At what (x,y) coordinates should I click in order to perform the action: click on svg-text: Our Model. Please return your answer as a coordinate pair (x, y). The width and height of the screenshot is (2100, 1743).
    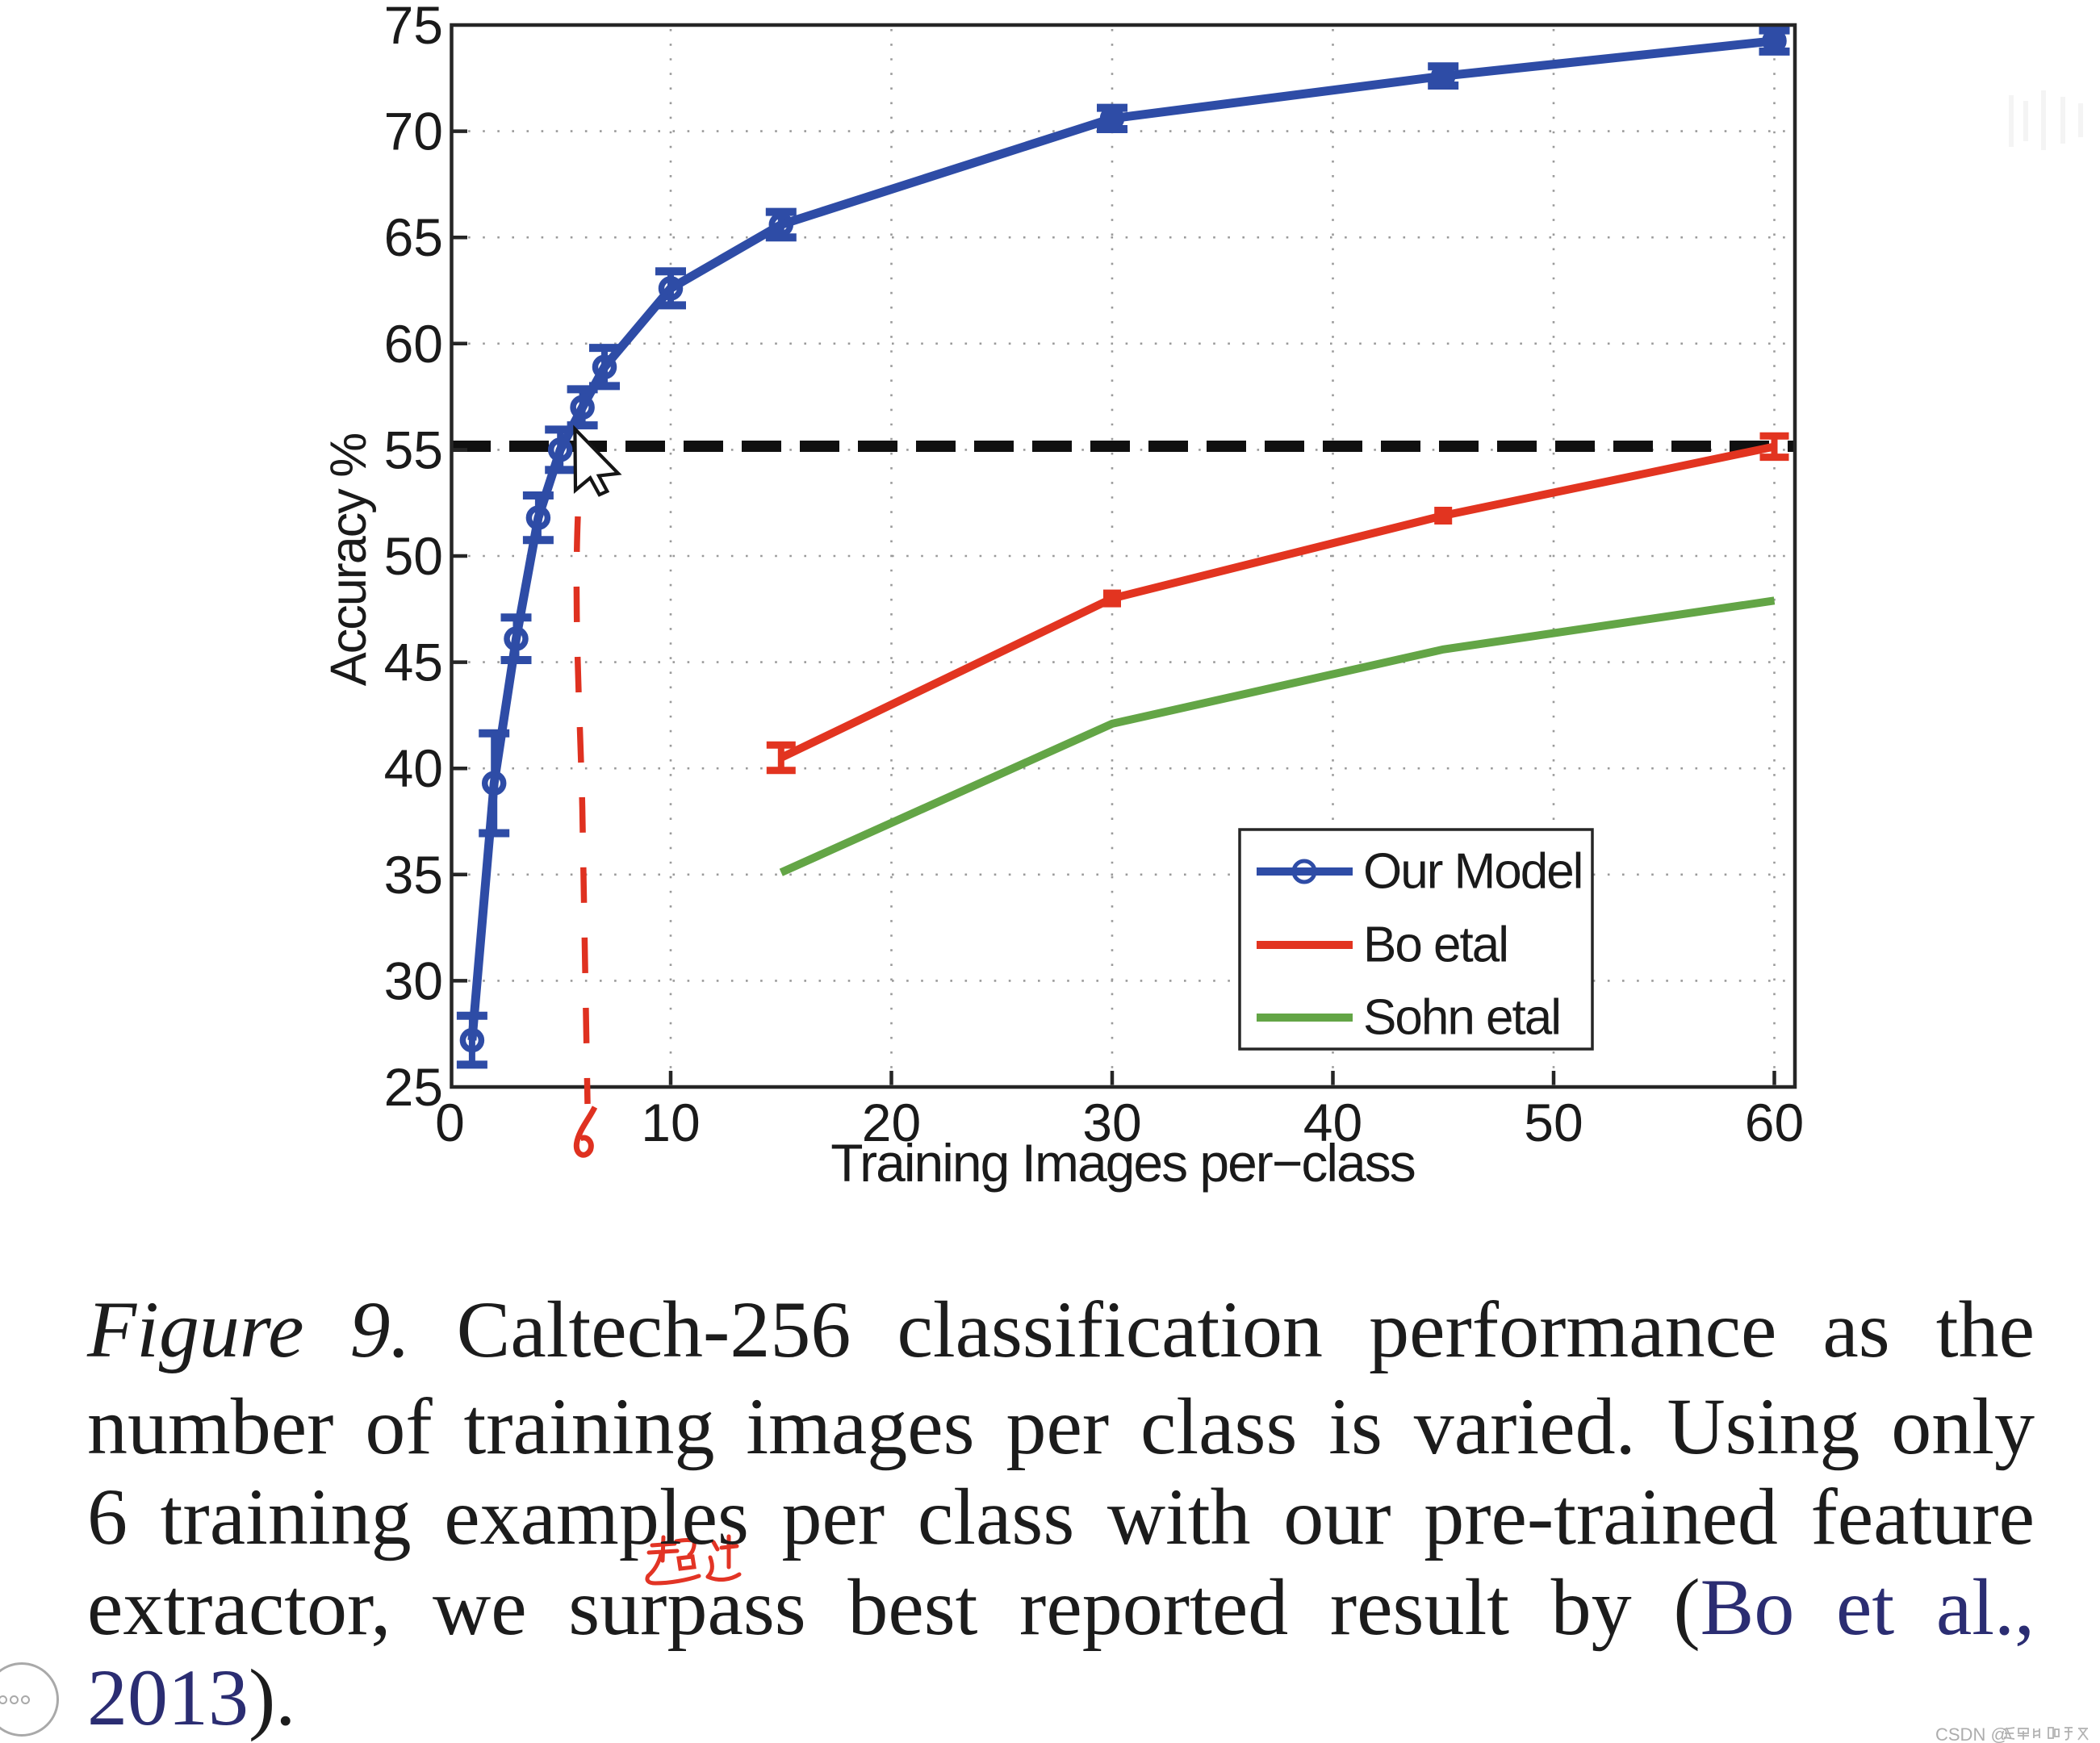
    Looking at the image, I should click on (1472, 872).